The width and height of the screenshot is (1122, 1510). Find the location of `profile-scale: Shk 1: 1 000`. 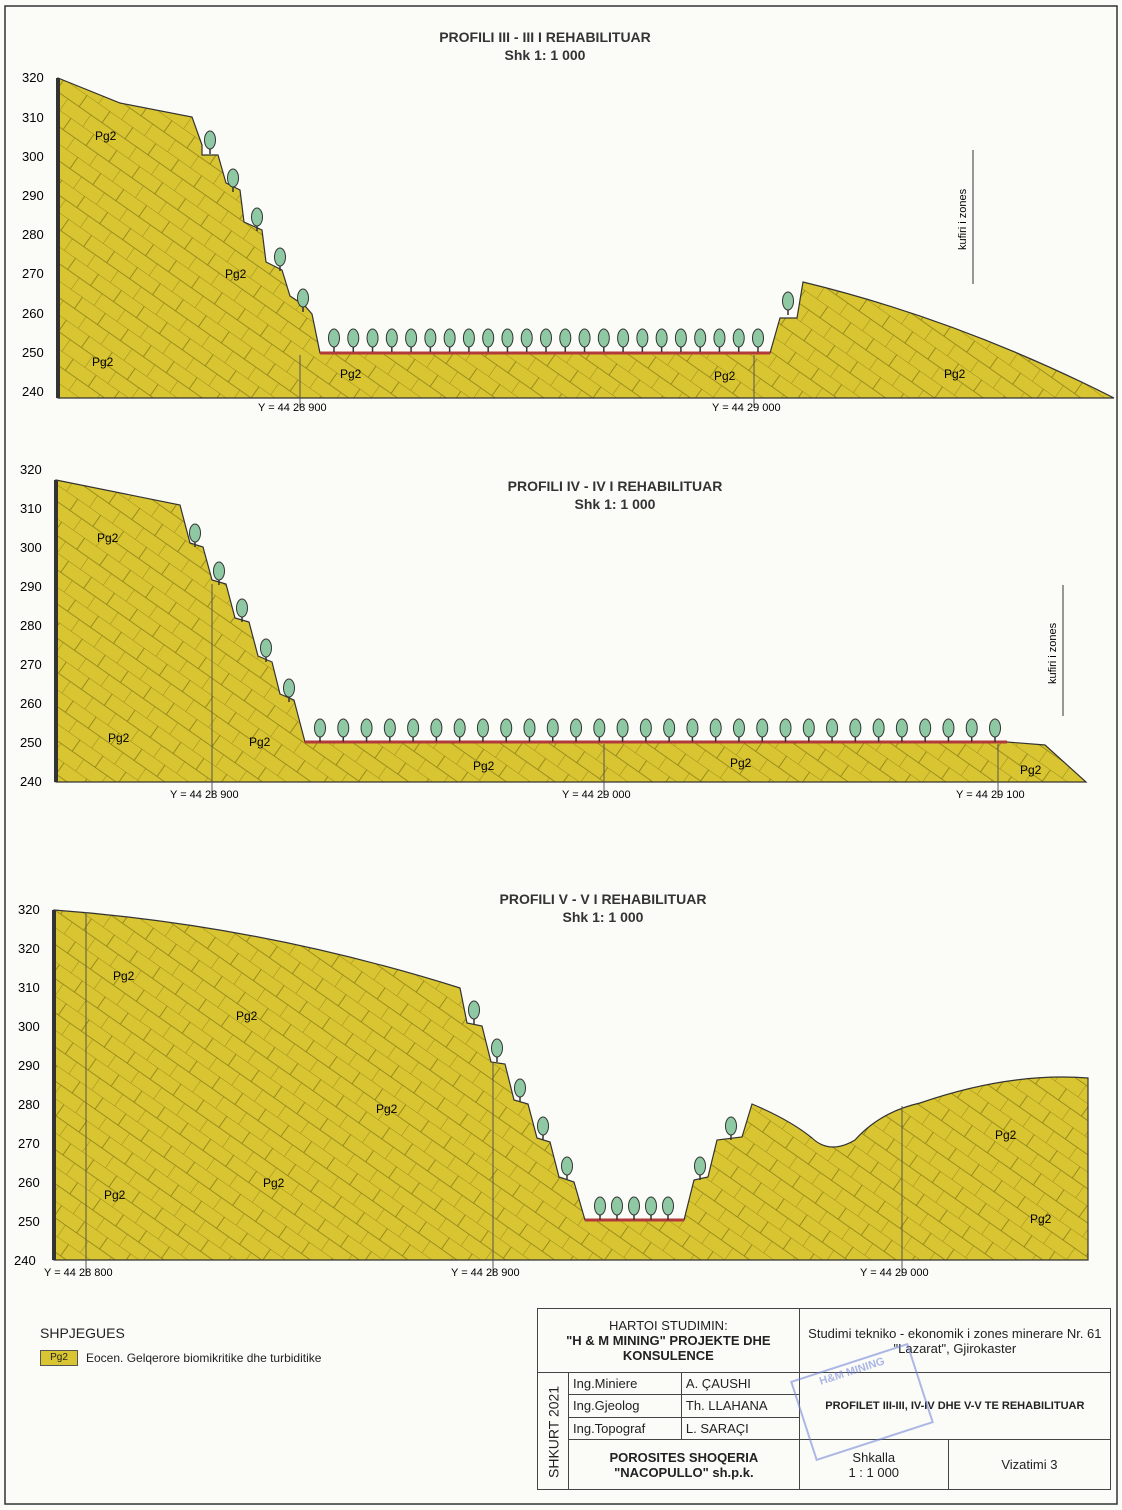

profile-scale: Shk 1: 1 000 is located at coordinates (603, 917).